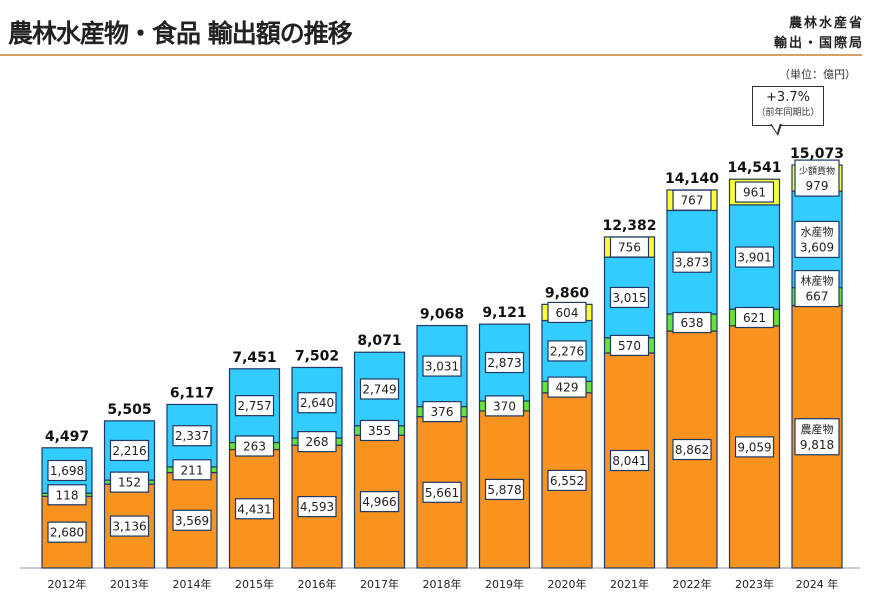 Image resolution: width=870 pixels, height=596 pixels. I want to click on total-label: 9,068, so click(442, 315).